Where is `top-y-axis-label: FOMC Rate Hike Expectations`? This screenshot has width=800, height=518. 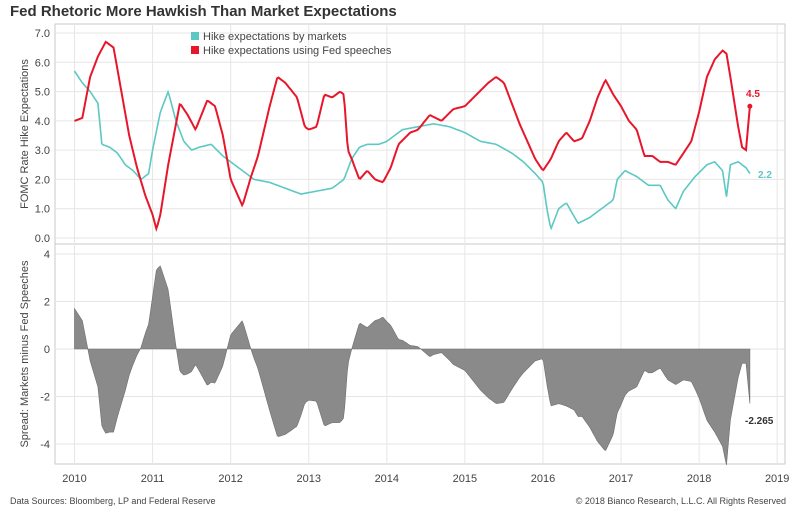
top-y-axis-label: FOMC Rate Hike Expectations is located at coordinates (25, 134).